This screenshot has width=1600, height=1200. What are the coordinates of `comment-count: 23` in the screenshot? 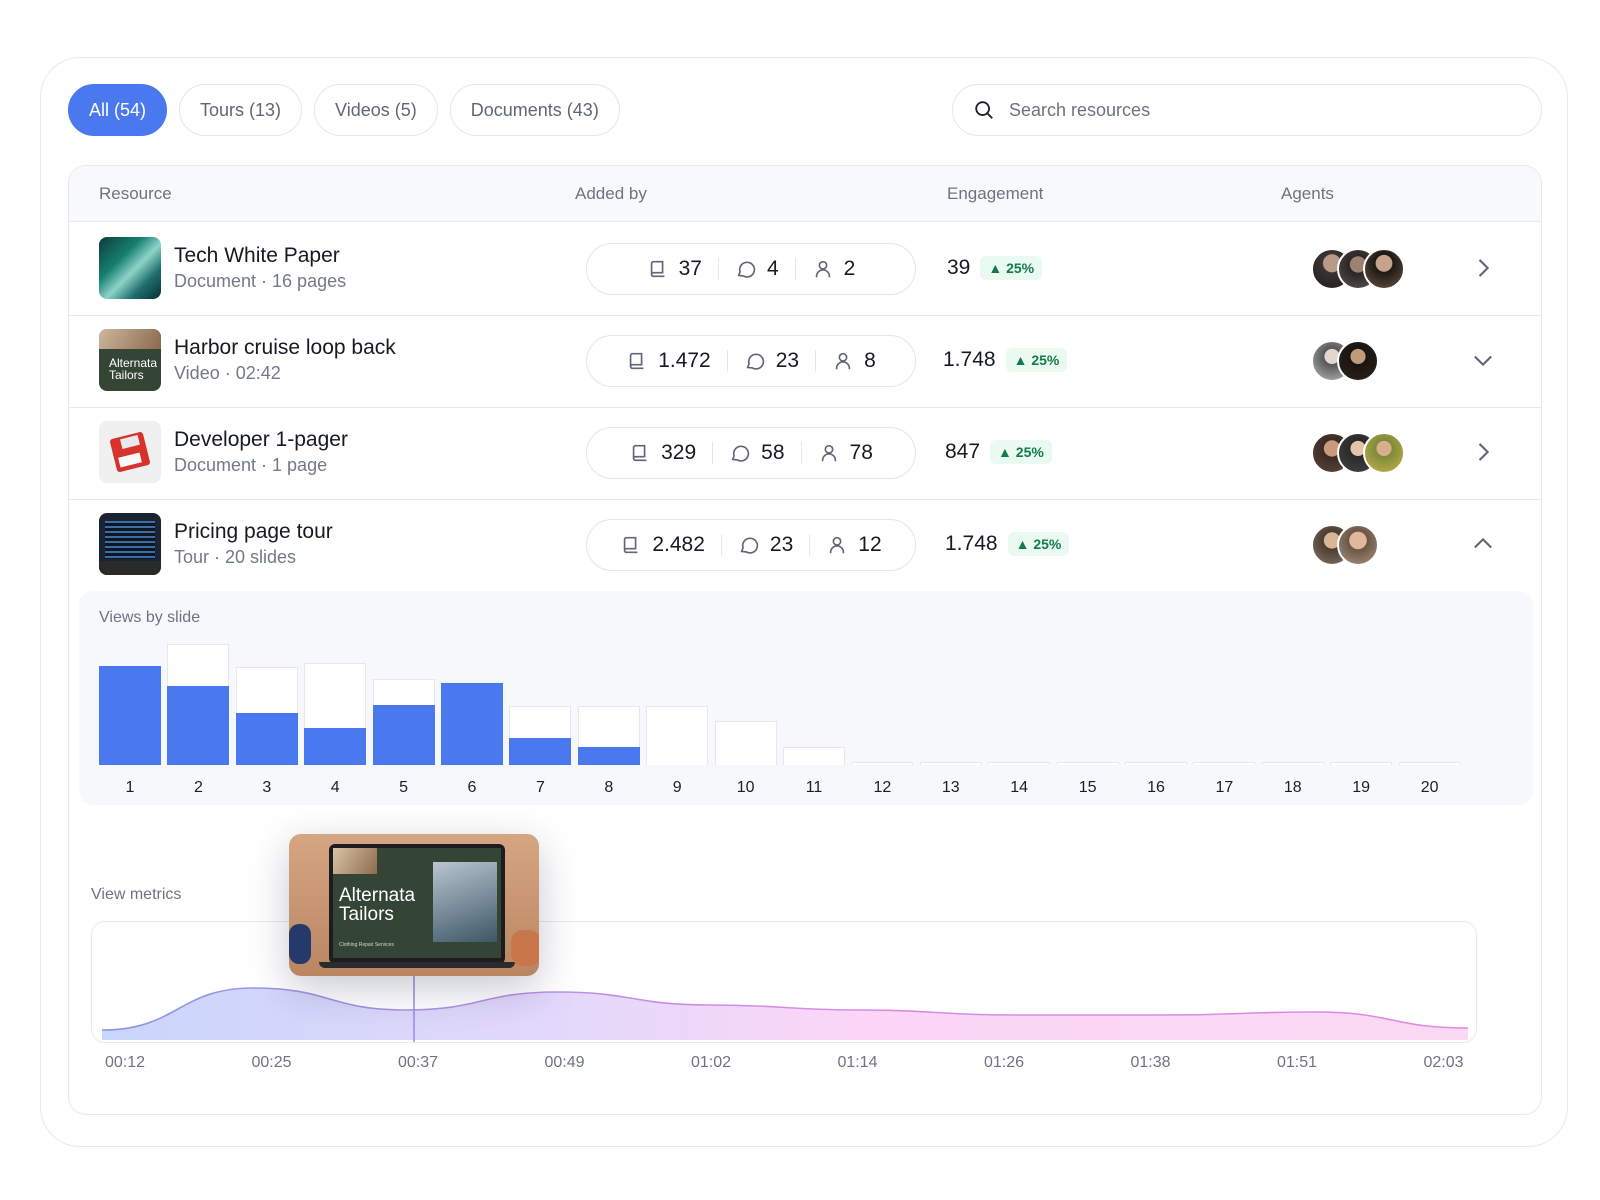 It's located at (787, 360).